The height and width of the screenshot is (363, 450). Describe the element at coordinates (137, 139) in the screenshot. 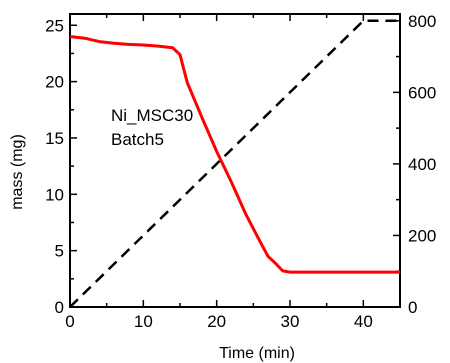

I see `annotation-batch: Batch5` at that location.